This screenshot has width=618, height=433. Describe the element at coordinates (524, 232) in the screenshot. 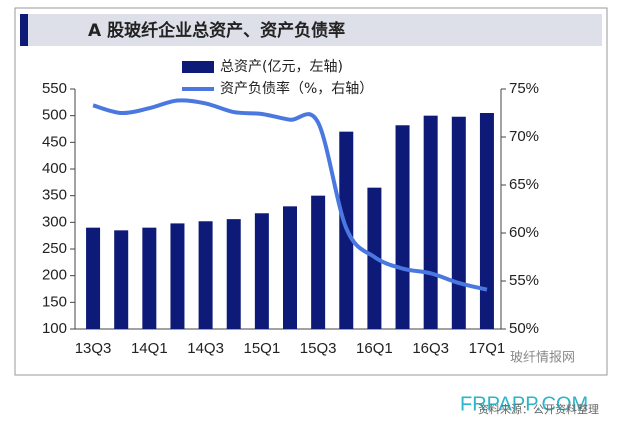

I see `y2-tick-label: 60%` at that location.